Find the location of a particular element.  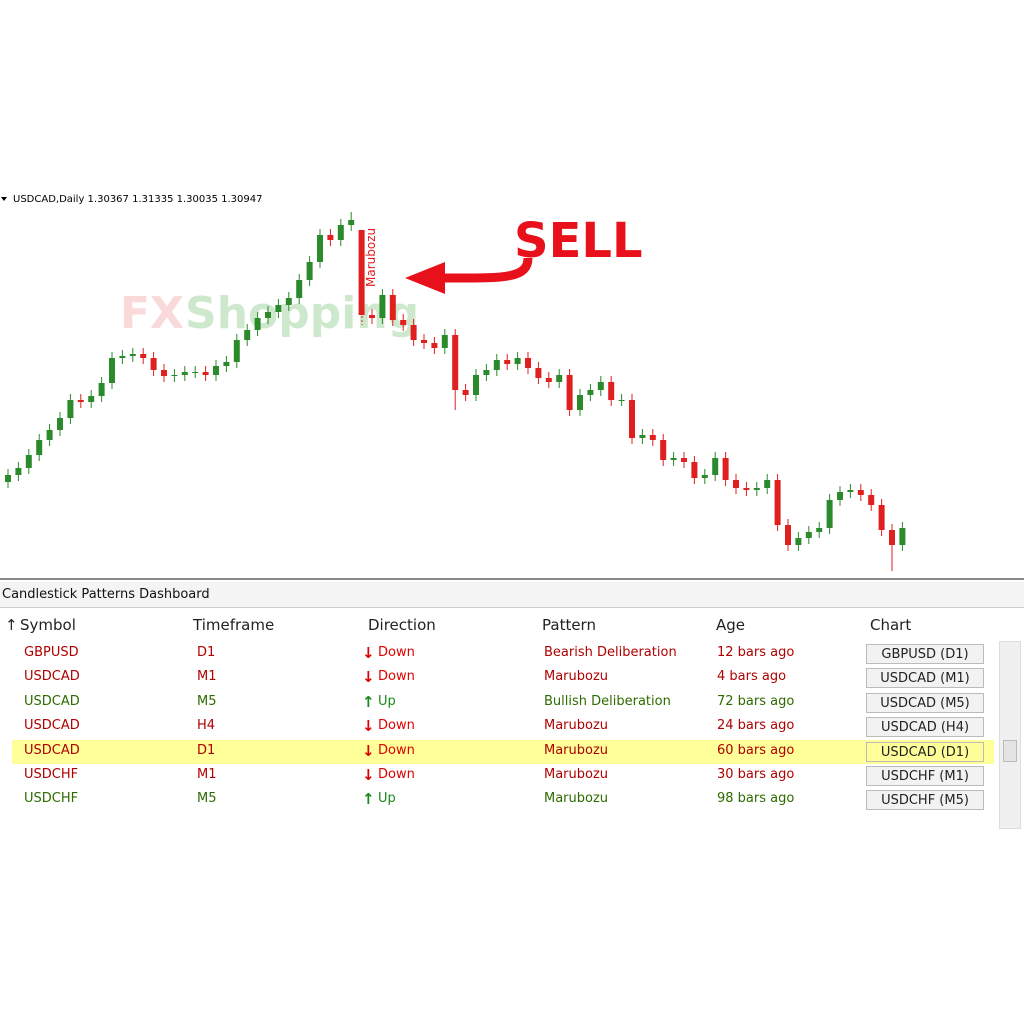

scrollbar is located at coordinates (1010, 735).